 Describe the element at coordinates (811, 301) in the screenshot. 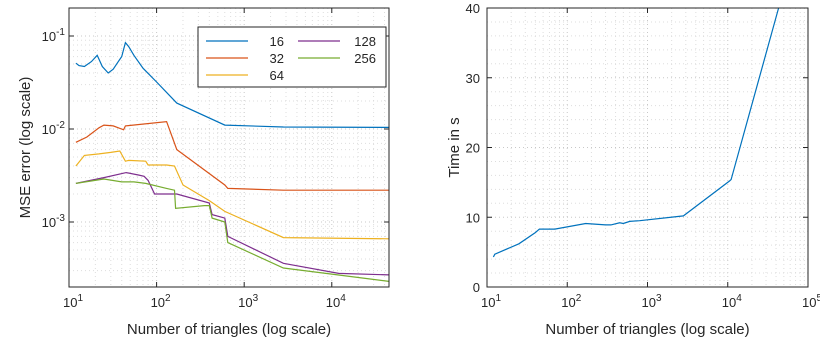

I see `x-tick-label: 10⁵` at that location.